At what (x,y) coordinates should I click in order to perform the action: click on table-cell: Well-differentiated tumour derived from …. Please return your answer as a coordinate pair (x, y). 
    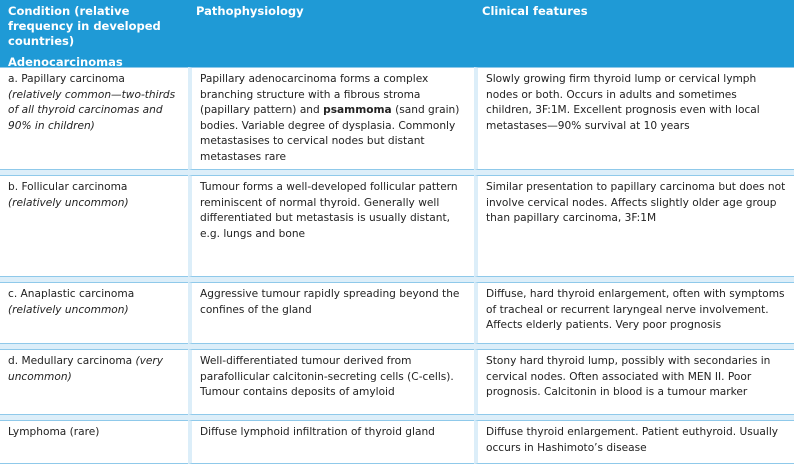
    Looking at the image, I should click on (331, 382).